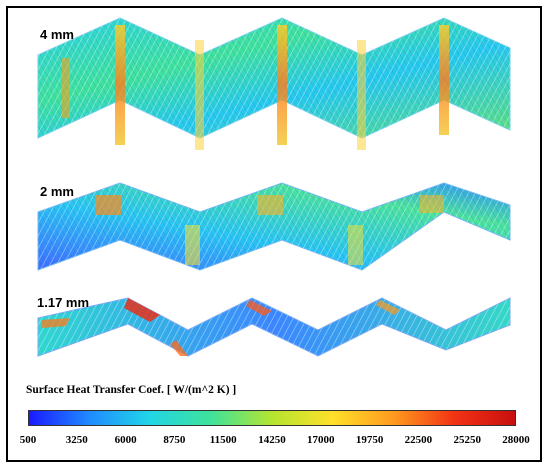  I want to click on colorbar-tick-label: 19750, so click(369, 440).